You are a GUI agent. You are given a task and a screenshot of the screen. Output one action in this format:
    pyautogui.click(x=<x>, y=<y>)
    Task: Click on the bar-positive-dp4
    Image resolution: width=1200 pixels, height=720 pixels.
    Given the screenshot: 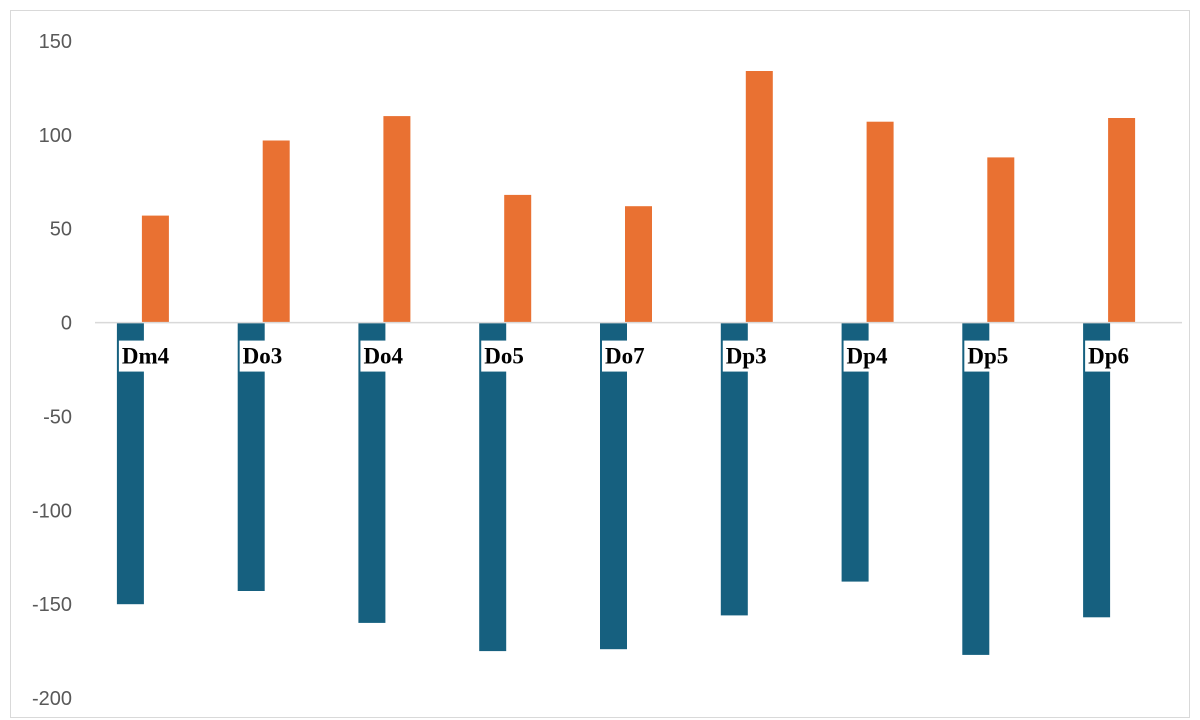 What is the action you would take?
    pyautogui.click(x=880, y=222)
    